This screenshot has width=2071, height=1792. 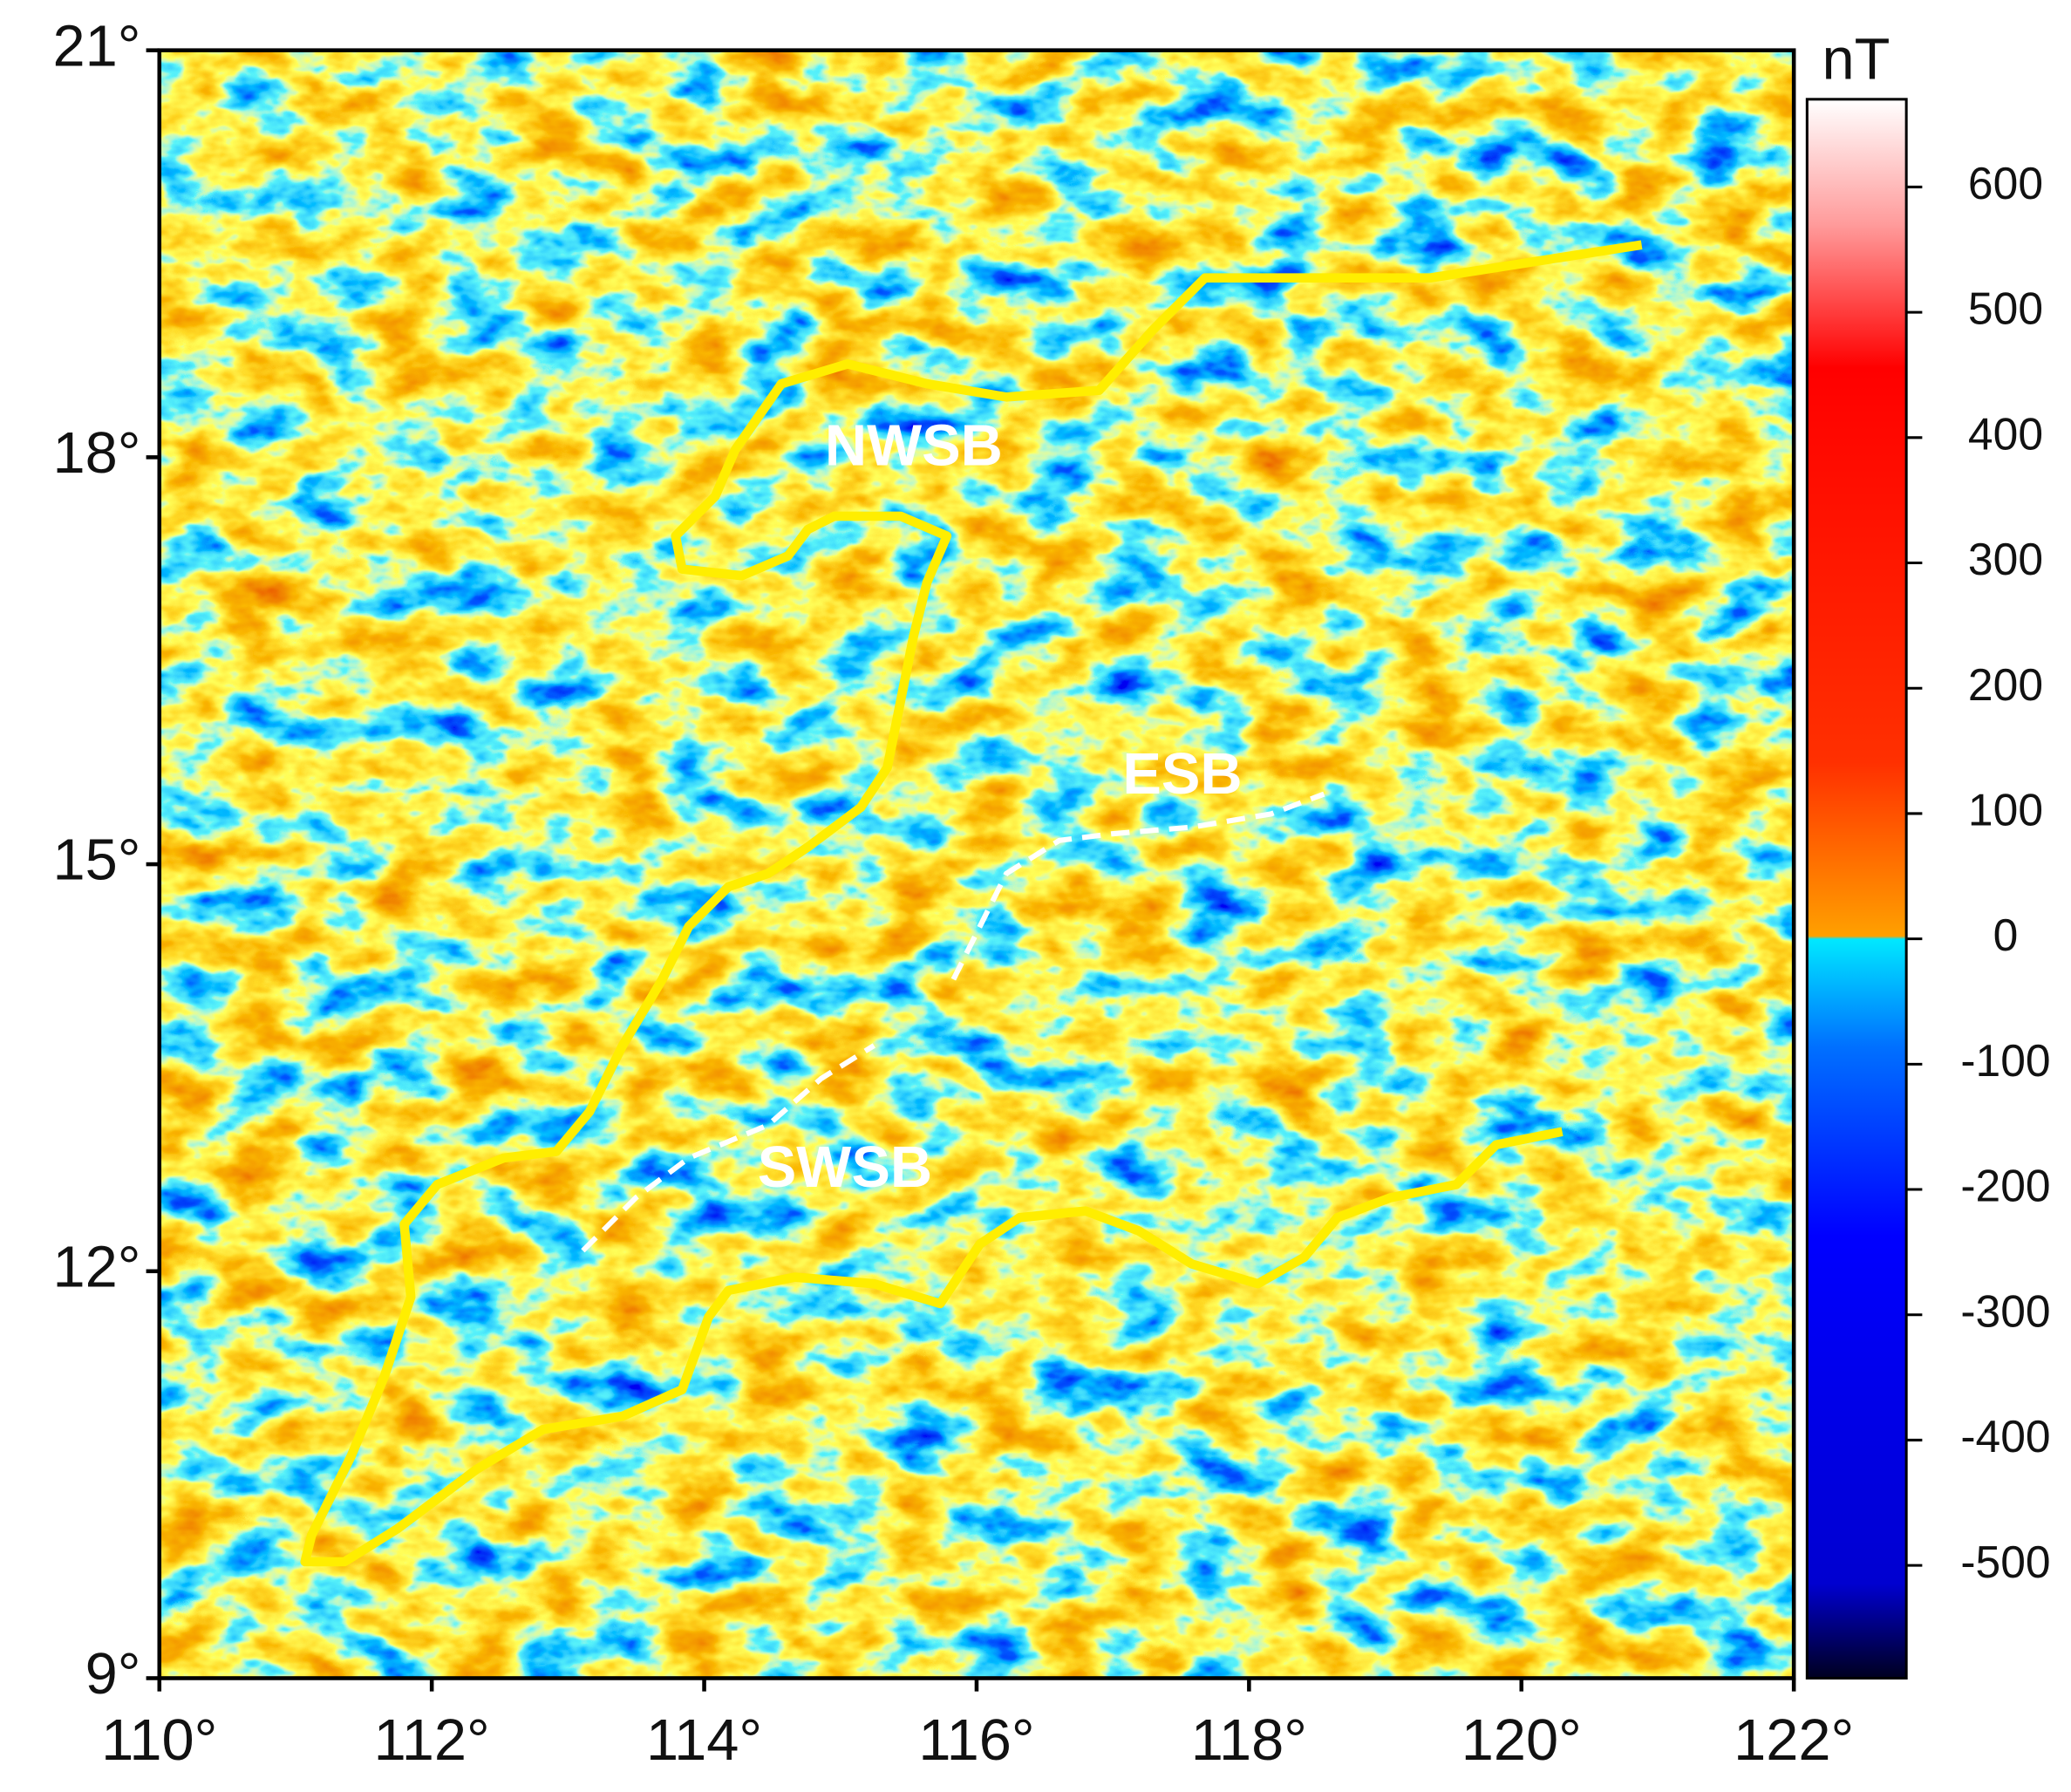 What do you see at coordinates (97, 453) in the screenshot?
I see `y-tick-label: 18°` at bounding box center [97, 453].